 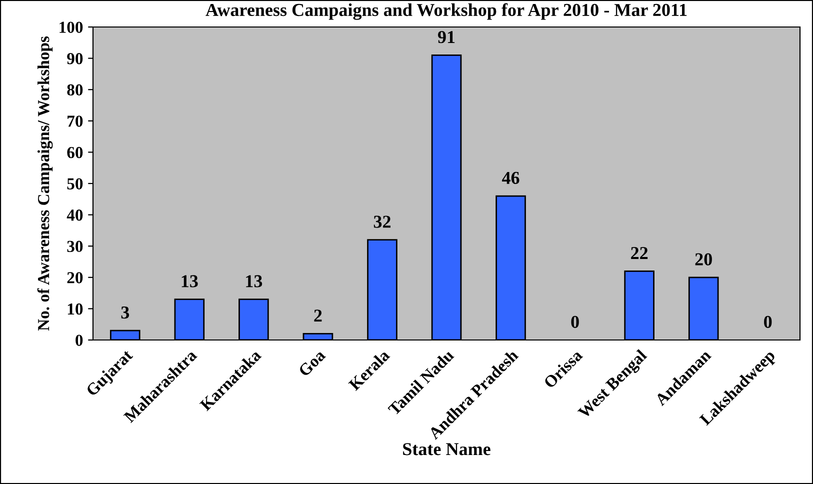 I want to click on y-tick-label: 10, so click(x=75, y=309).